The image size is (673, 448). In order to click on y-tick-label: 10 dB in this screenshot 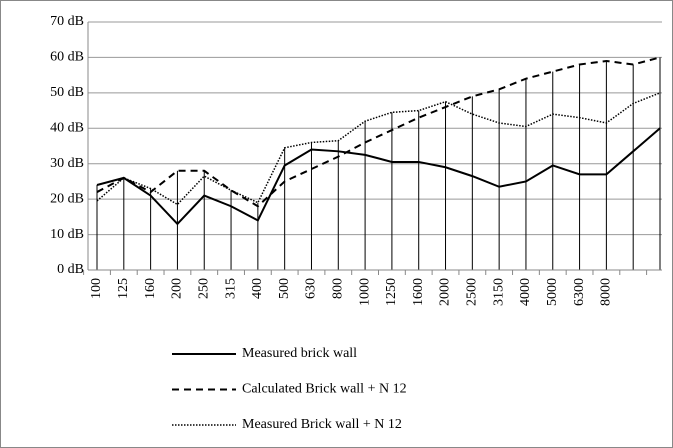, I will do `click(67, 234)`.